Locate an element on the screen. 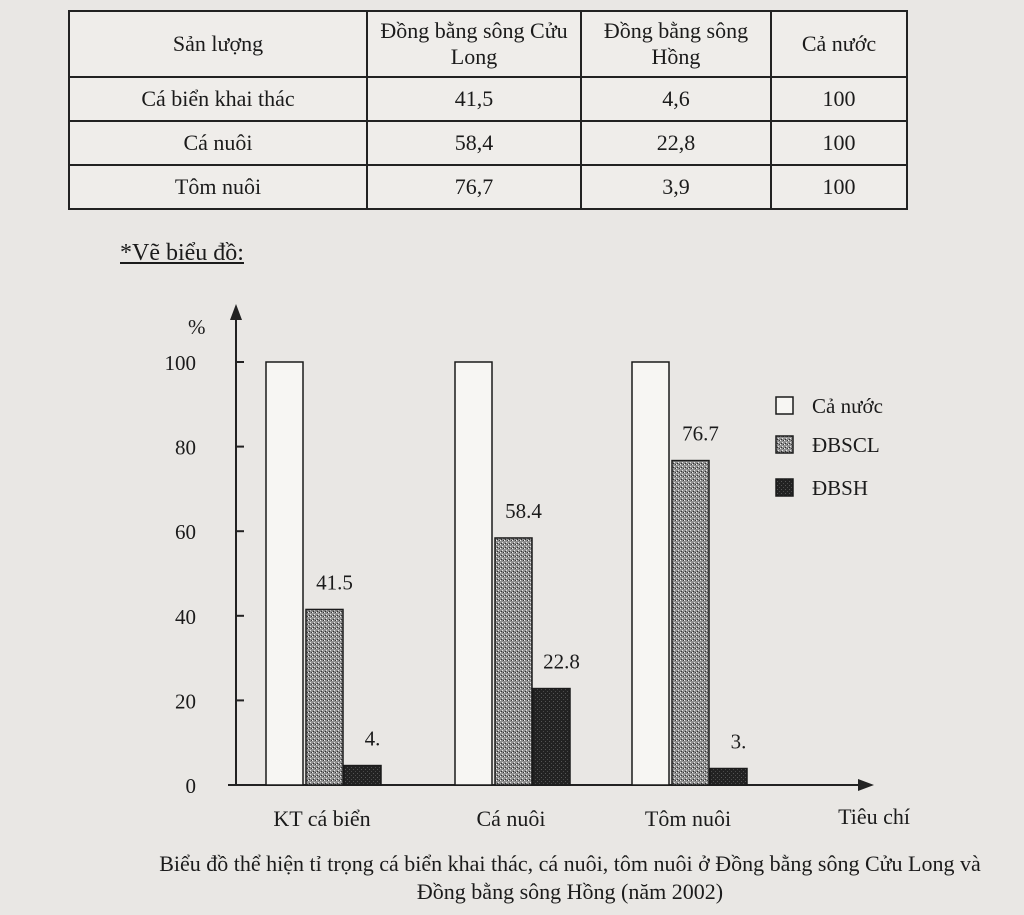 Image resolution: width=1024 pixels, height=915 pixels. y-tick-label: 20 is located at coordinates (185, 701).